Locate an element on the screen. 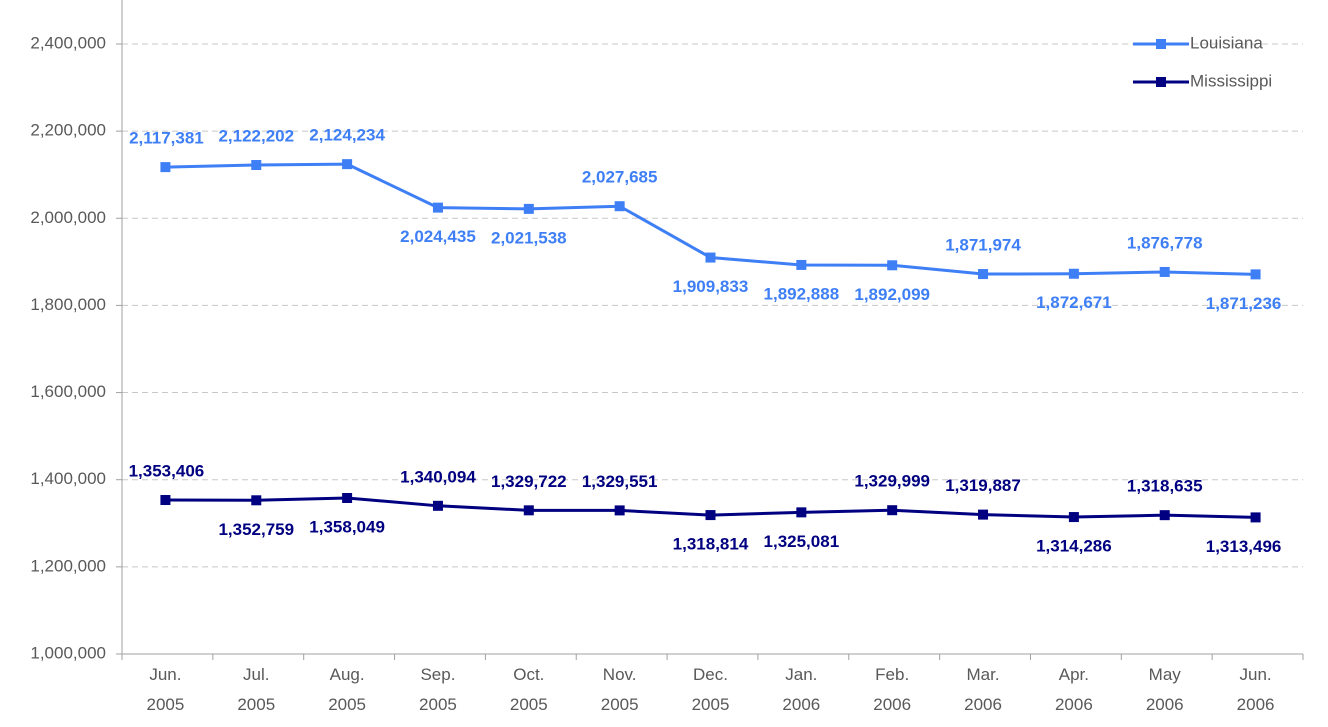  y-tick-label: 1,400,000 is located at coordinates (68, 478).